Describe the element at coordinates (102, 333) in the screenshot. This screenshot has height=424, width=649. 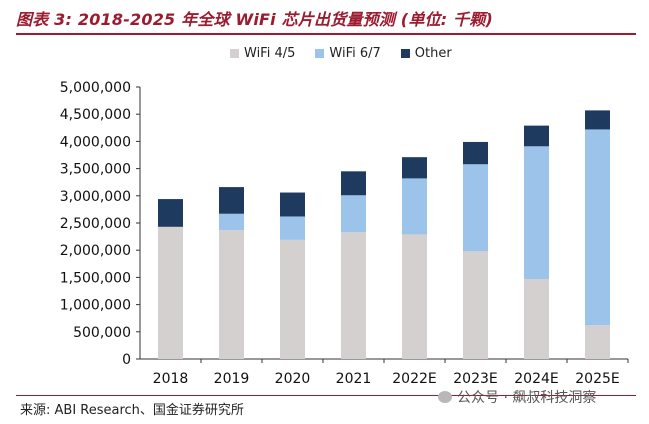
I see `y-tick-label: 500,000` at that location.